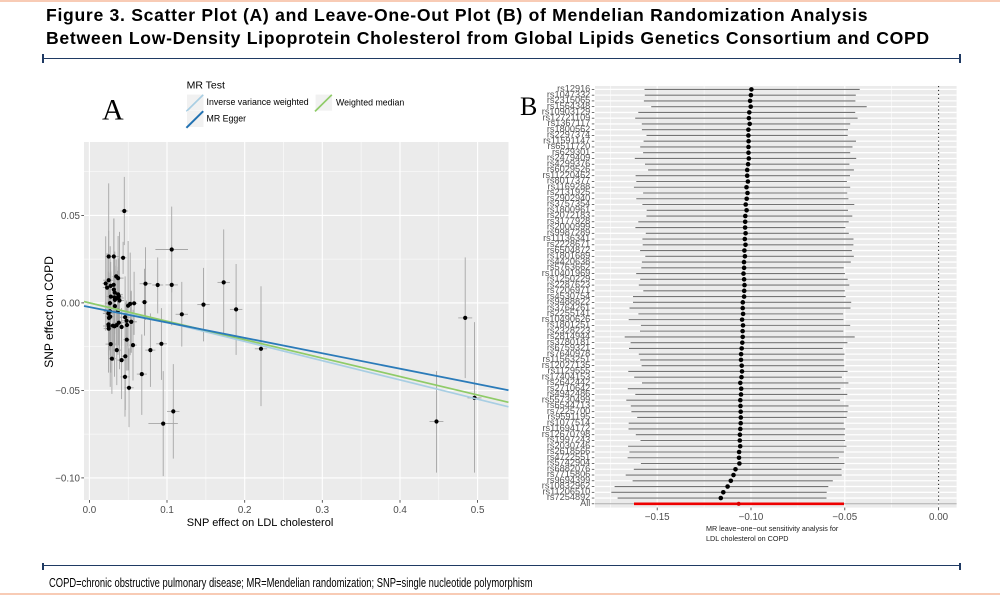  What do you see at coordinates (568, 290) in the screenshot?
I see `svg-text: rs7206971` at bounding box center [568, 290].